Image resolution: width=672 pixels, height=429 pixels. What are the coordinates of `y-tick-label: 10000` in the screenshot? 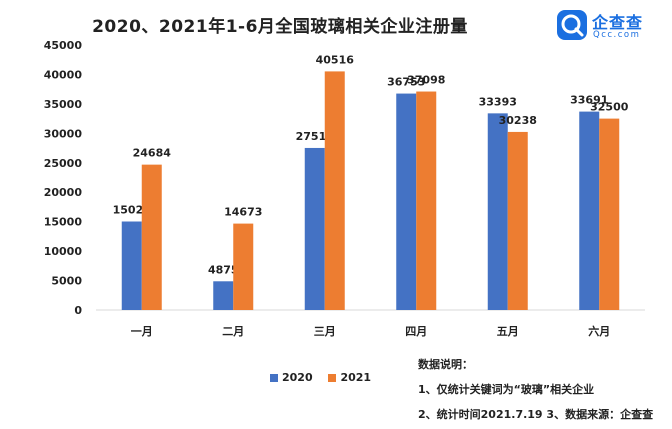 It's located at (63, 251).